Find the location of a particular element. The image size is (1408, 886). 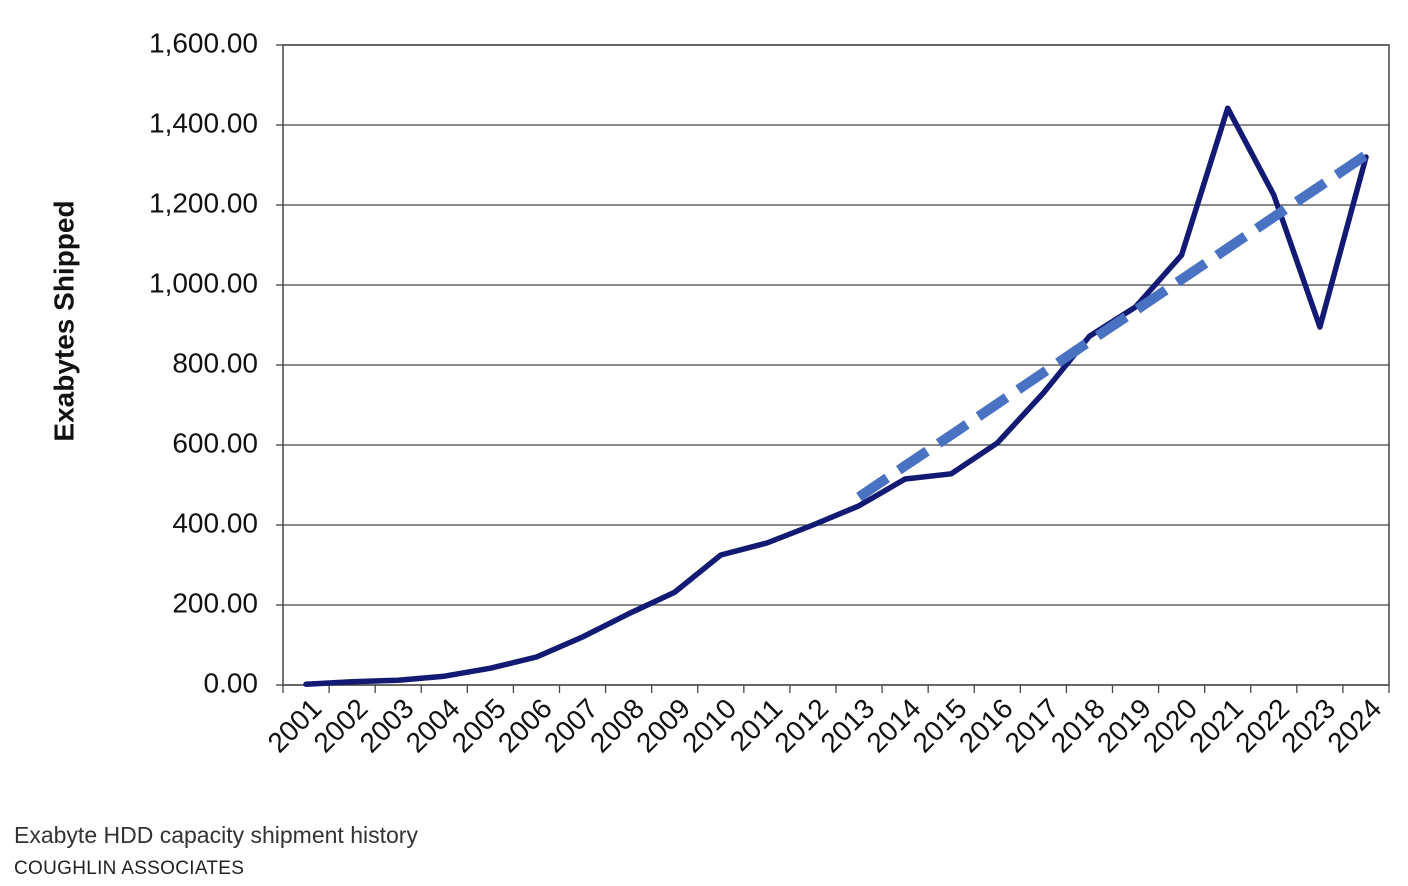

y-axis-title: Exabytes Shipped is located at coordinates (63, 320).